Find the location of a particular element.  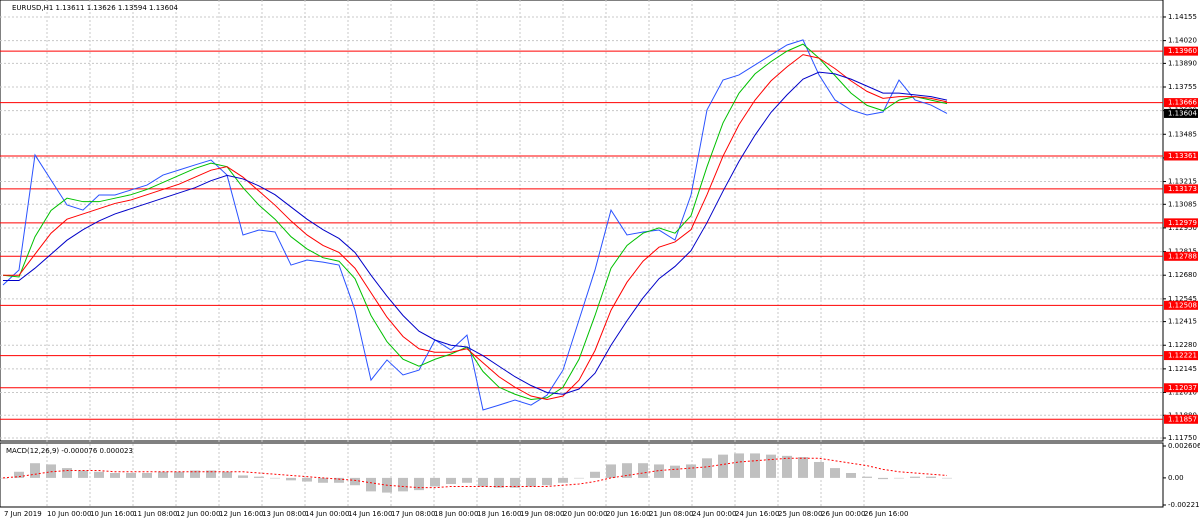

level-label: 1.12788 is located at coordinates (1182, 256).